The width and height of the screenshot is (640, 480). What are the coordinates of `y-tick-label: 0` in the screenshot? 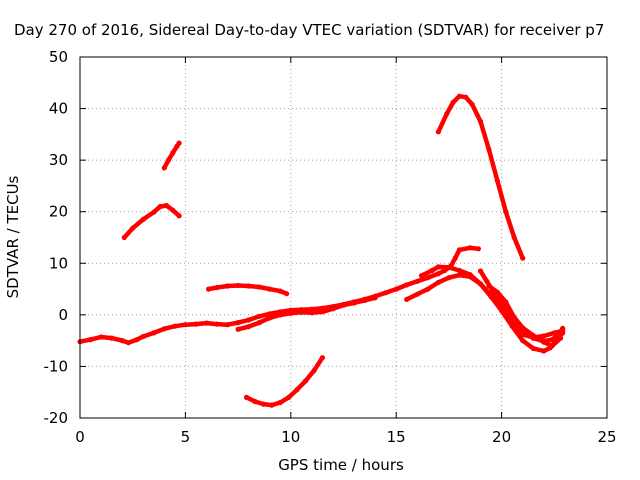 It's located at (63, 315).